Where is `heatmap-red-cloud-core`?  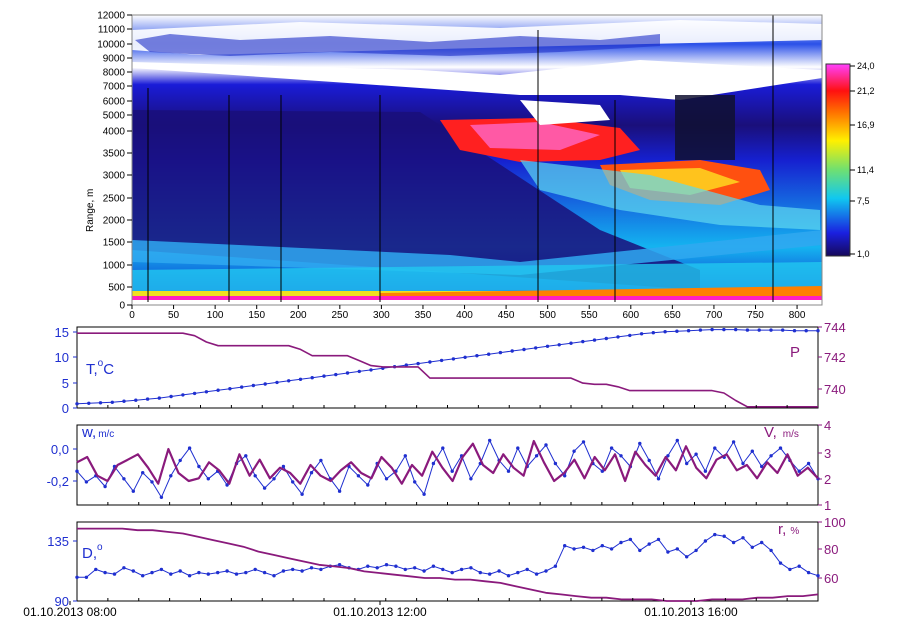 heatmap-red-cloud-core is located at coordinates (535, 136).